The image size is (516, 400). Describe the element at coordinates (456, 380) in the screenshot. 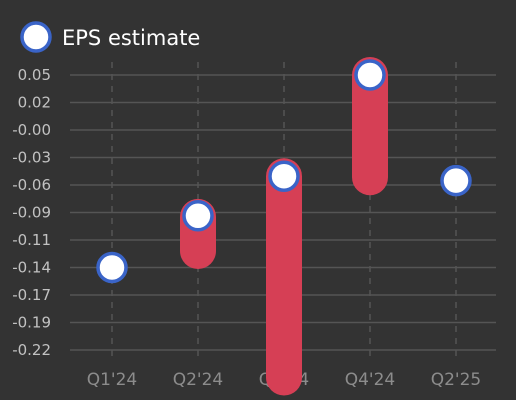

I see `x-tick-label: Q2'25` at that location.